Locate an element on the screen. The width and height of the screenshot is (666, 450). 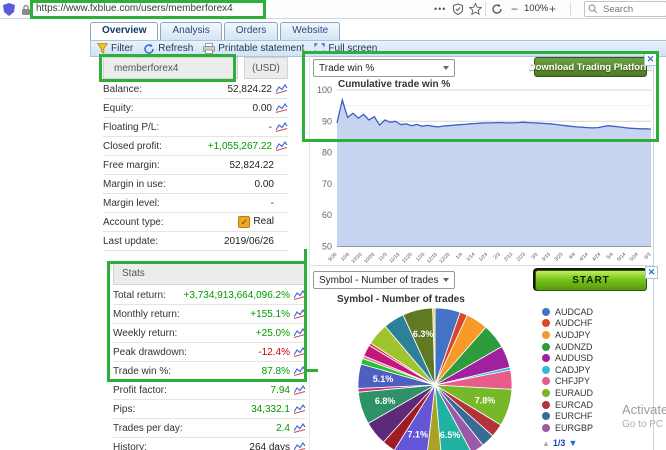
browser-search-box is located at coordinates (625, 9).